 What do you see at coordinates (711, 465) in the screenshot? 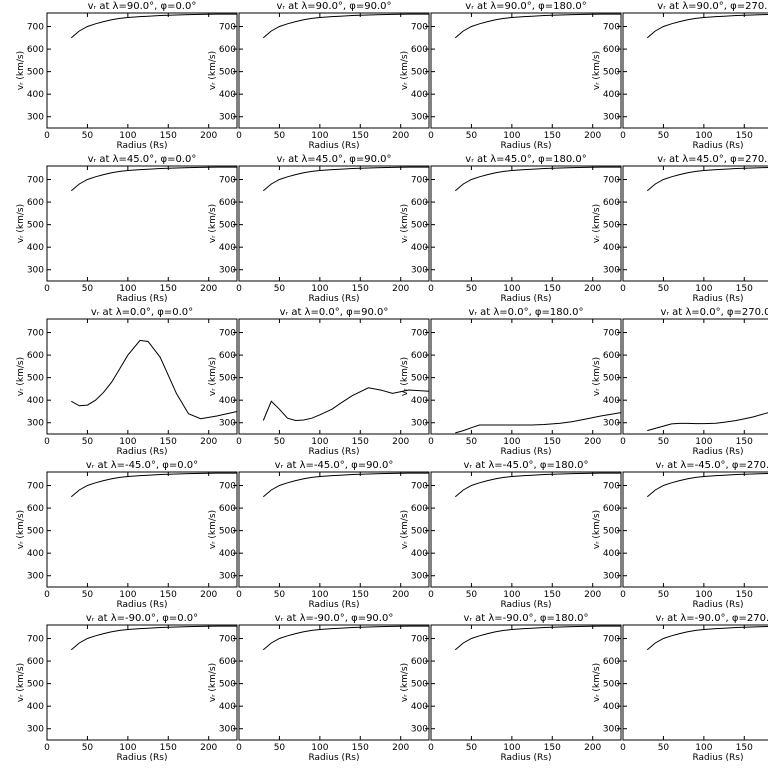
I see `chart-title: vᵣ at λ=-45.0°, φ=270.0°` at bounding box center [711, 465].